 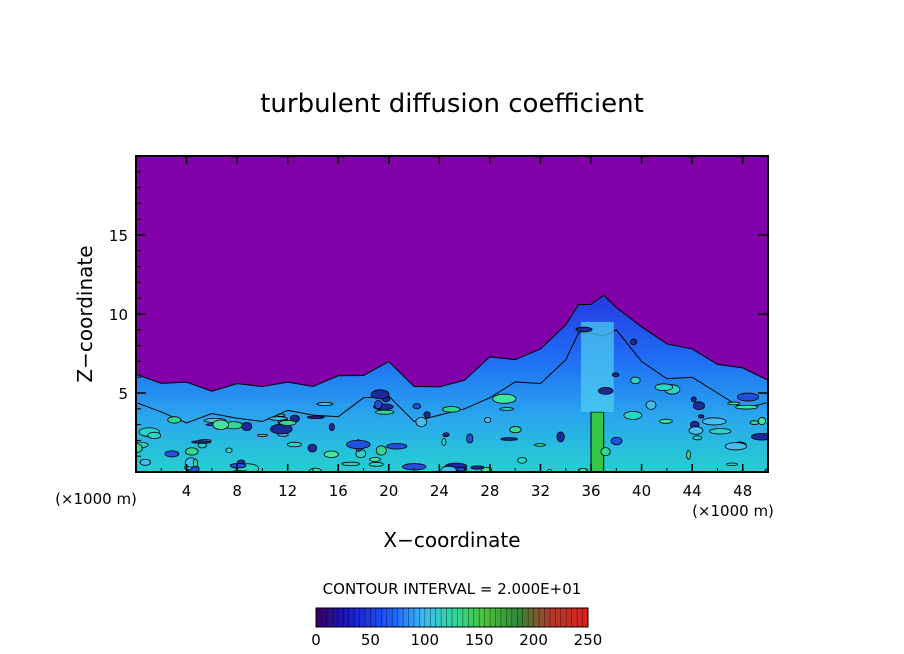 What do you see at coordinates (424, 640) in the screenshot?
I see `colorbar-tick-label: 100` at bounding box center [424, 640].